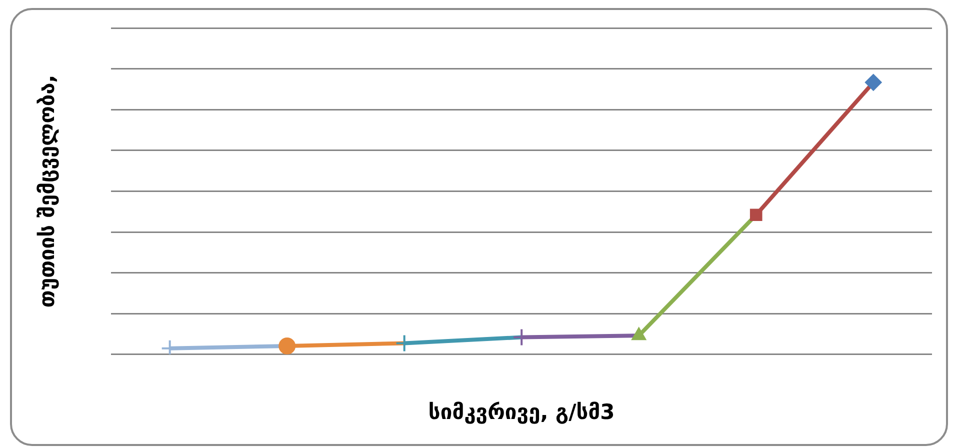 This screenshot has height=448, width=958. Describe the element at coordinates (521, 412) in the screenshot. I see `x-axis-title: სიმკვრივე, გ/სმ3` at that location.